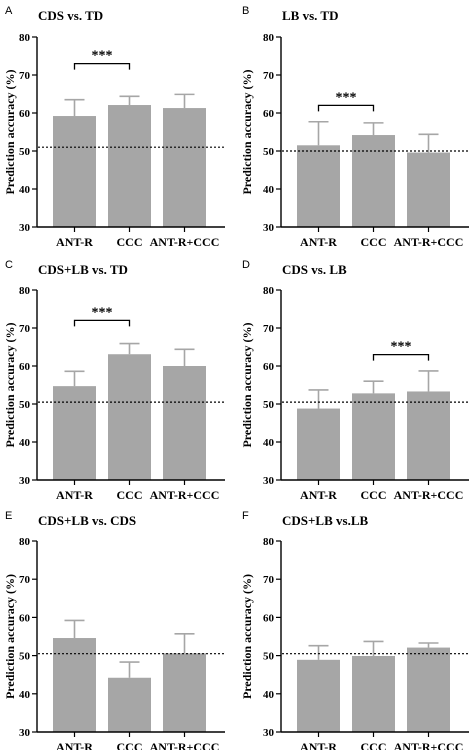  Describe the element at coordinates (9, 265) in the screenshot. I see `panel-letter: C` at that location.